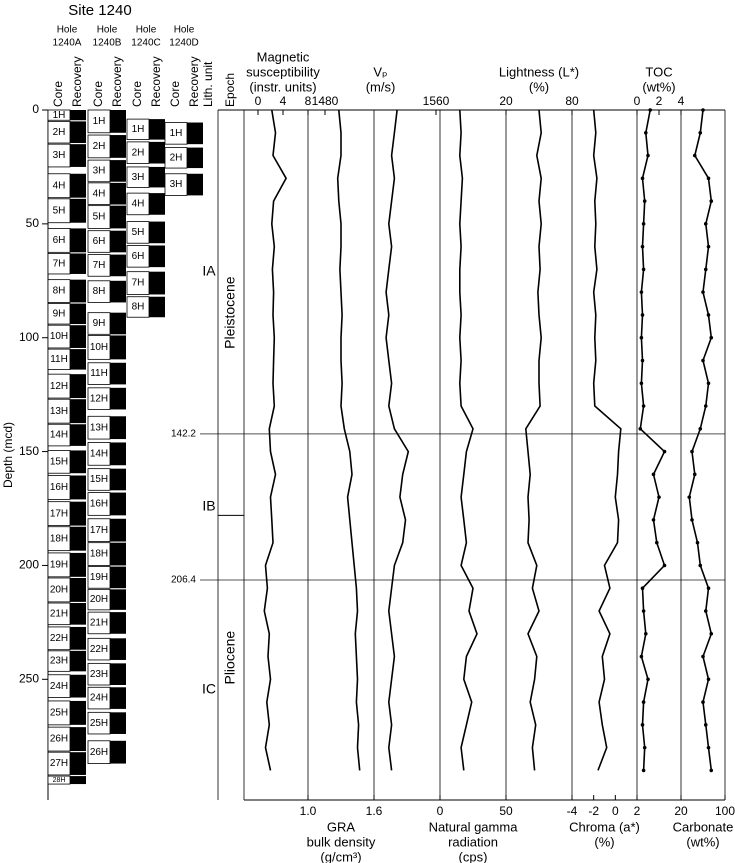  What do you see at coordinates (107, 30) in the screenshot?
I see `hole-title: Hole` at bounding box center [107, 30].